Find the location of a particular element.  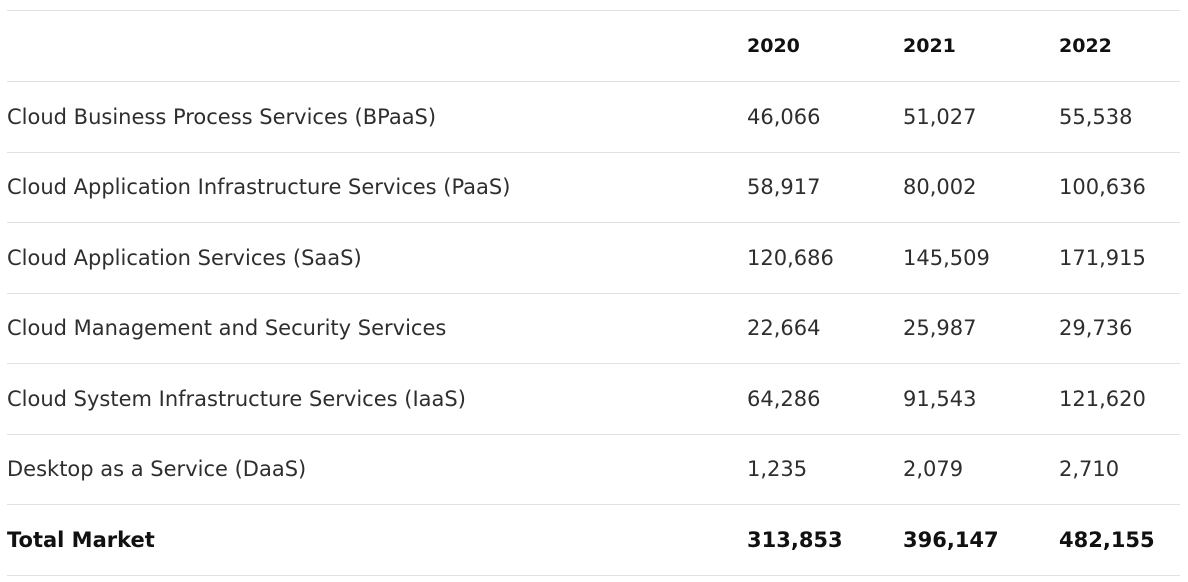

value-2021: 145,509 is located at coordinates (981, 258).